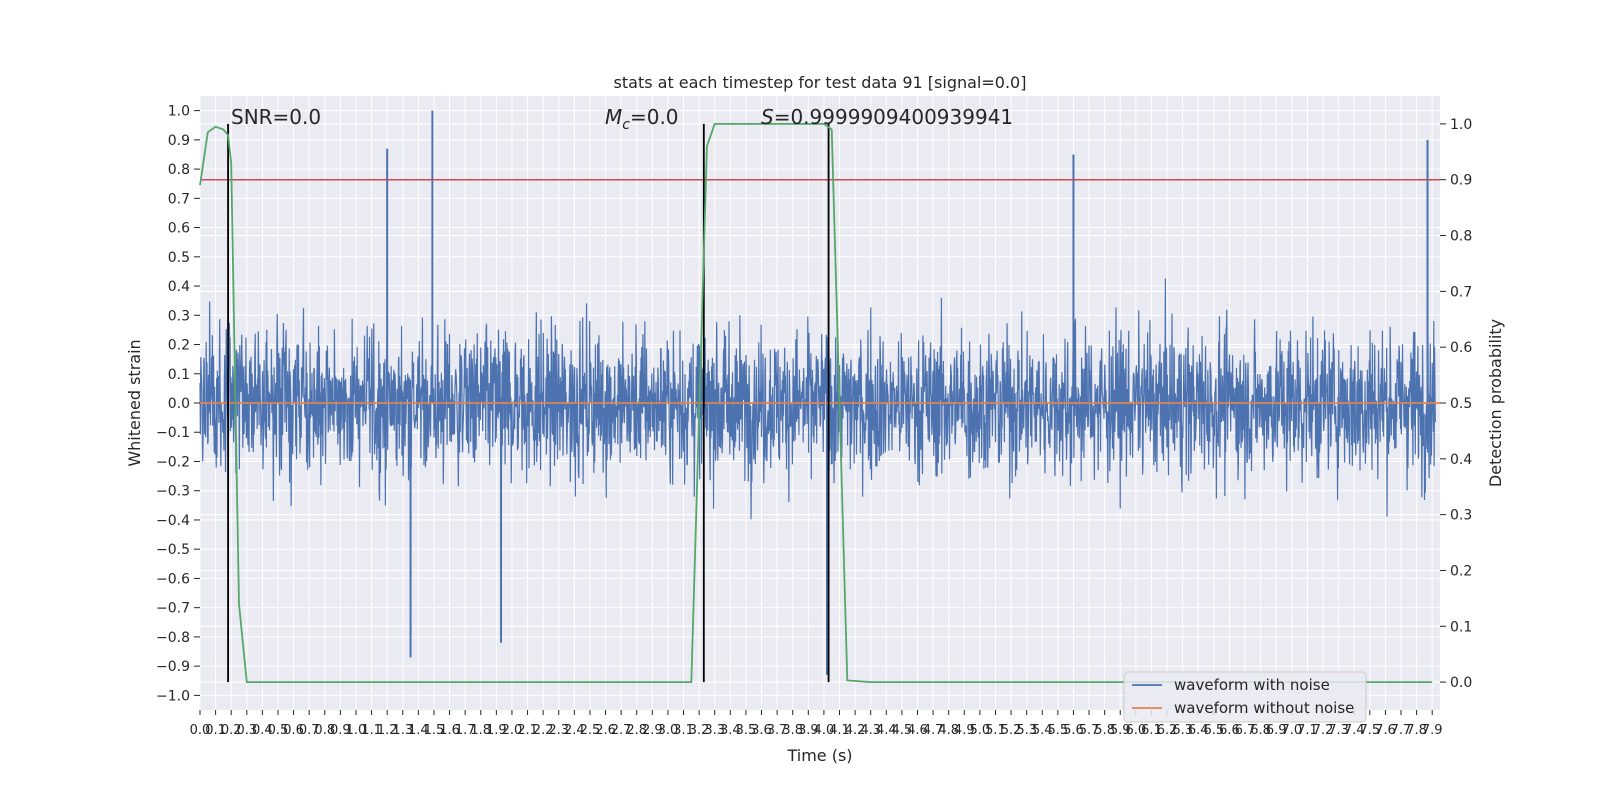  I want to click on y-right-tick-label: 0.2, so click(1461, 571).